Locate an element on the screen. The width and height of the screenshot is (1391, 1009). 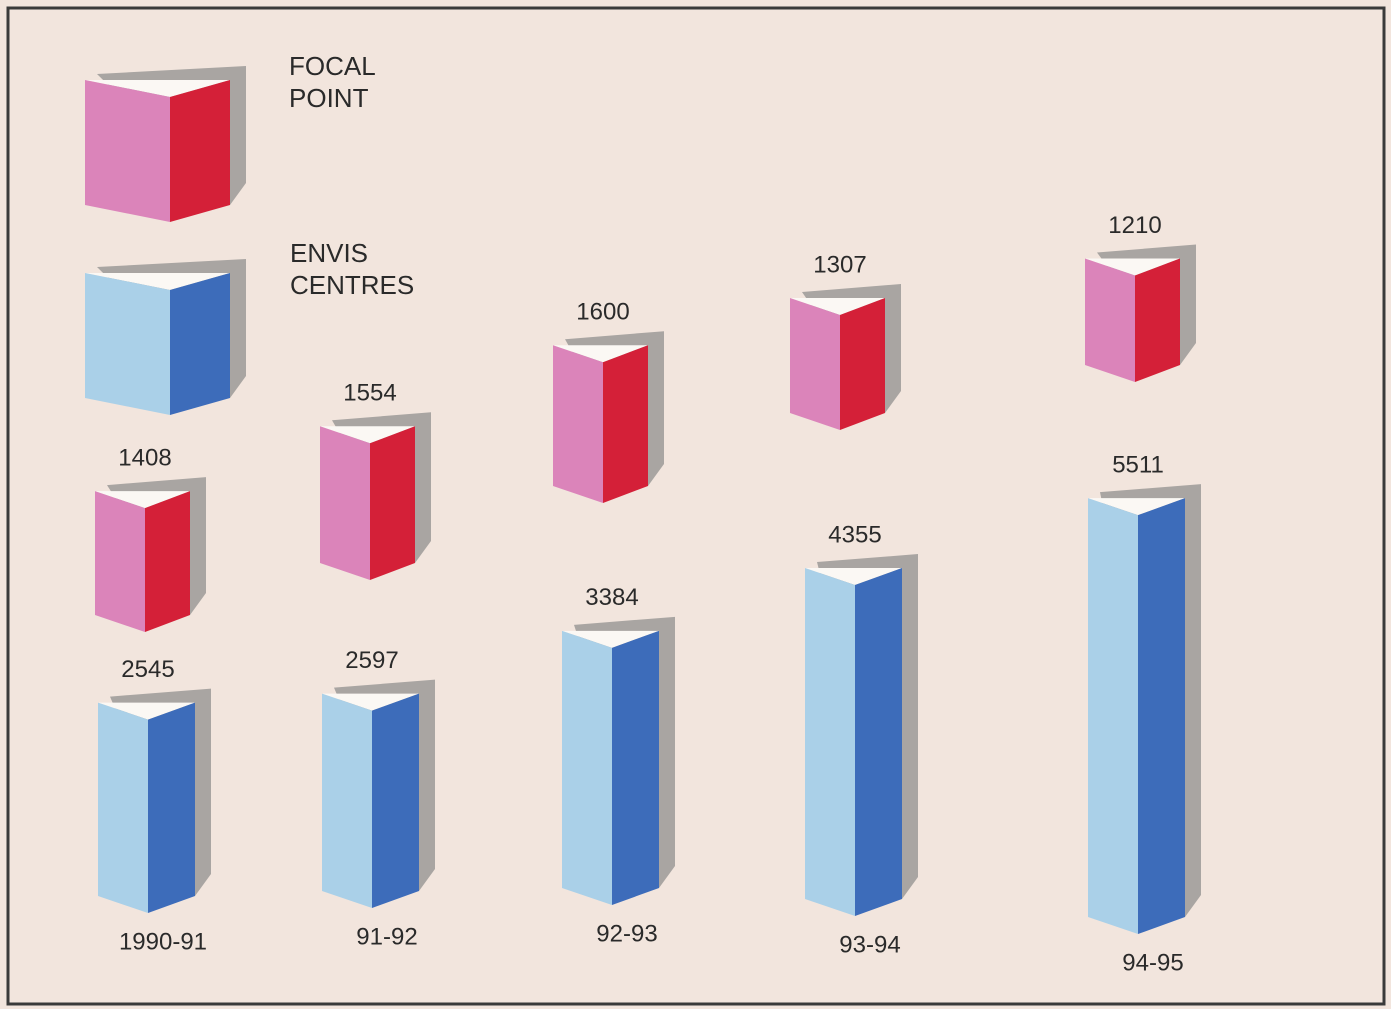
x-tick-label: 93-94 is located at coordinates (869, 944).